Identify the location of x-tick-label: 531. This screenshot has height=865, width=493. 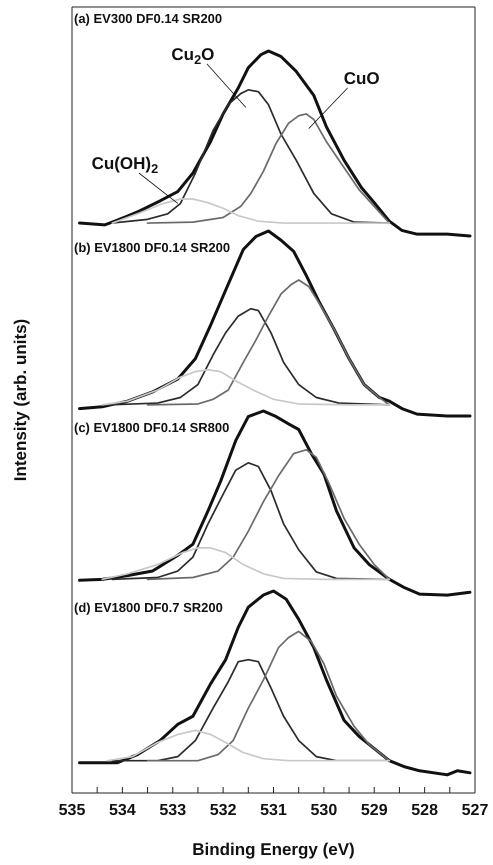
(273, 811).